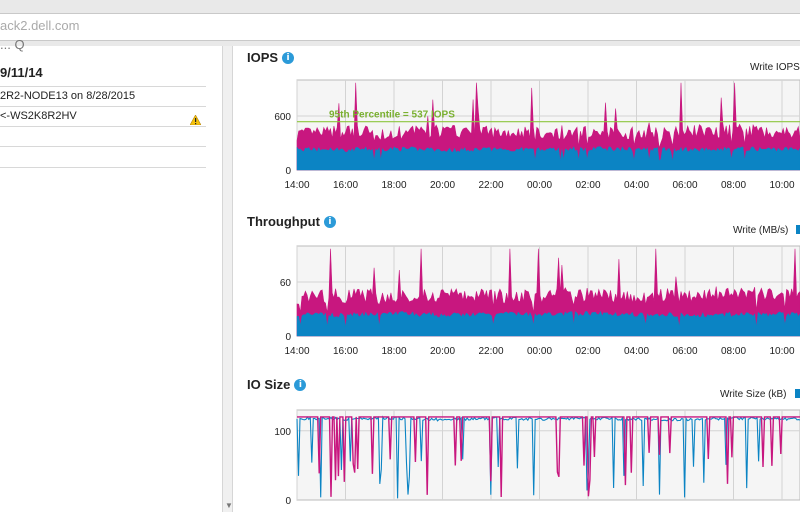 The width and height of the screenshot is (800, 530). Describe the element at coordinates (282, 432) in the screenshot. I see `y-tick-label: 100` at that location.